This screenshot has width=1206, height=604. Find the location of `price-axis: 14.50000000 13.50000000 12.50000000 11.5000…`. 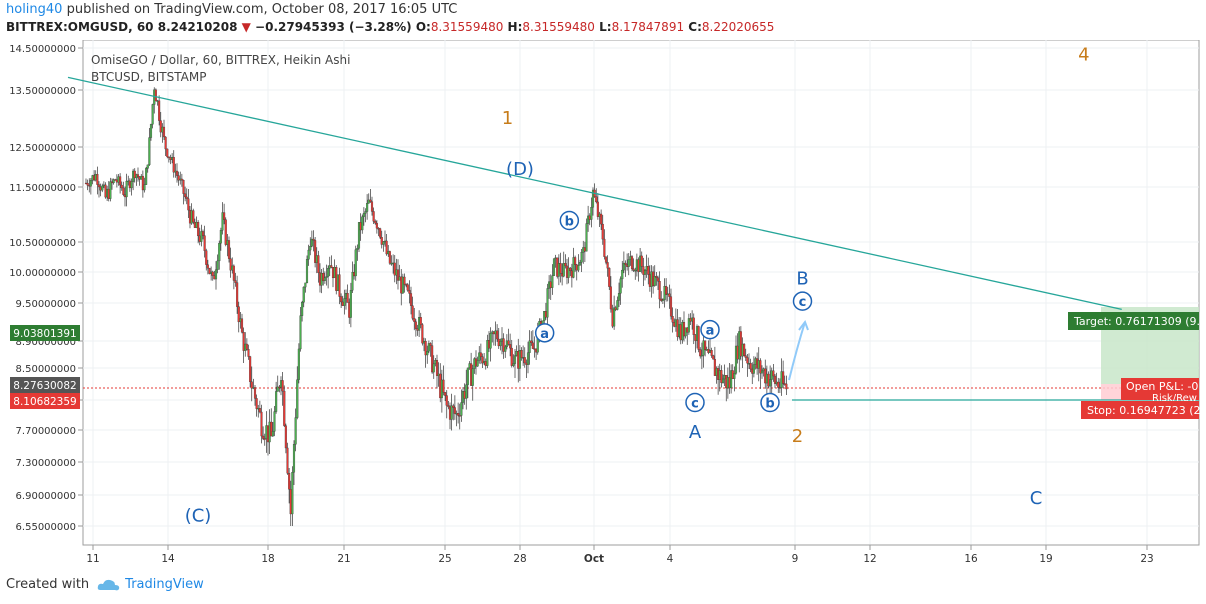

price-axis: 14.50000000 13.50000000 12.50000000 11.5000… is located at coordinates (46, 288).